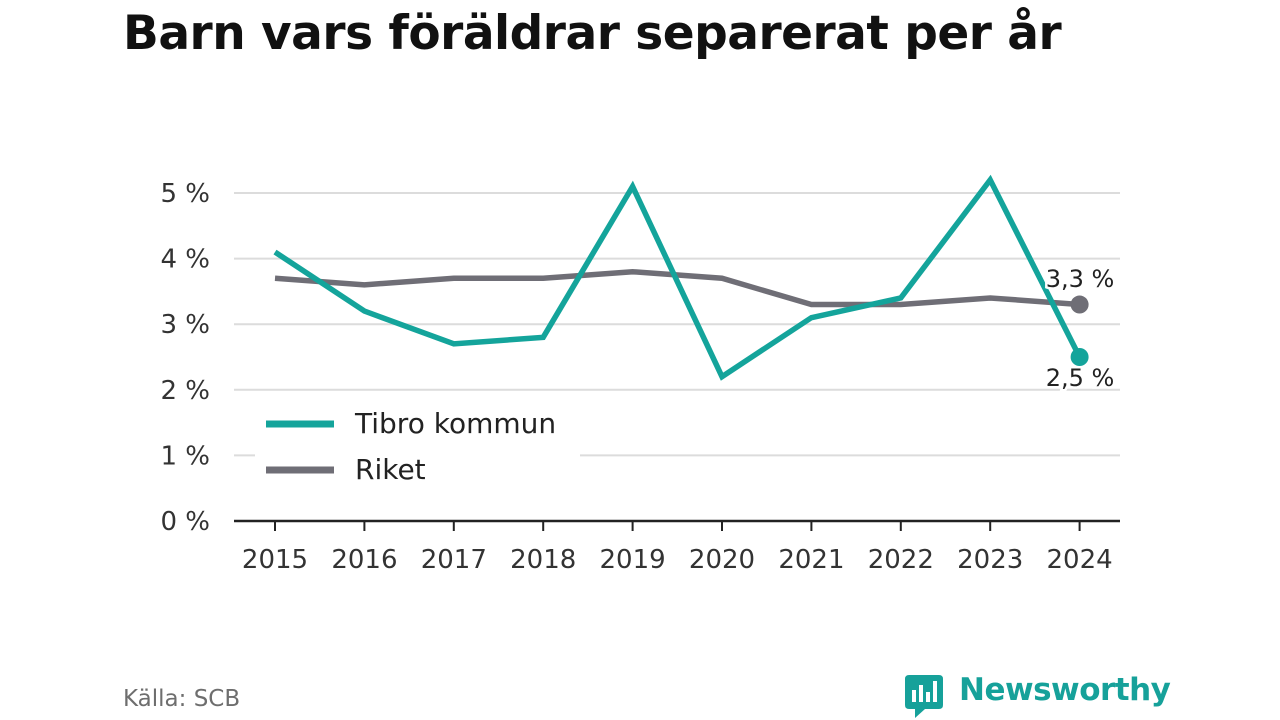  What do you see at coordinates (185, 358) in the screenshot?
I see `y-axis-ticks: 0 % 1 % 2 % 3 % 4 % 5 %` at bounding box center [185, 358].